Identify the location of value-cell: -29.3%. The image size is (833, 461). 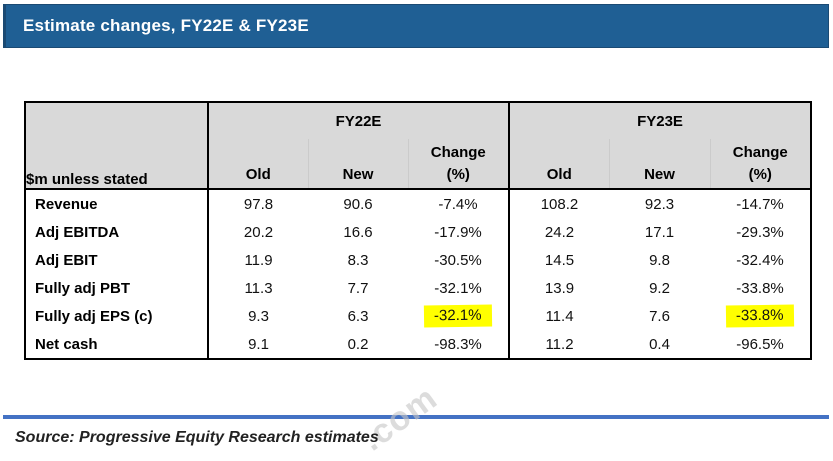
(760, 232).